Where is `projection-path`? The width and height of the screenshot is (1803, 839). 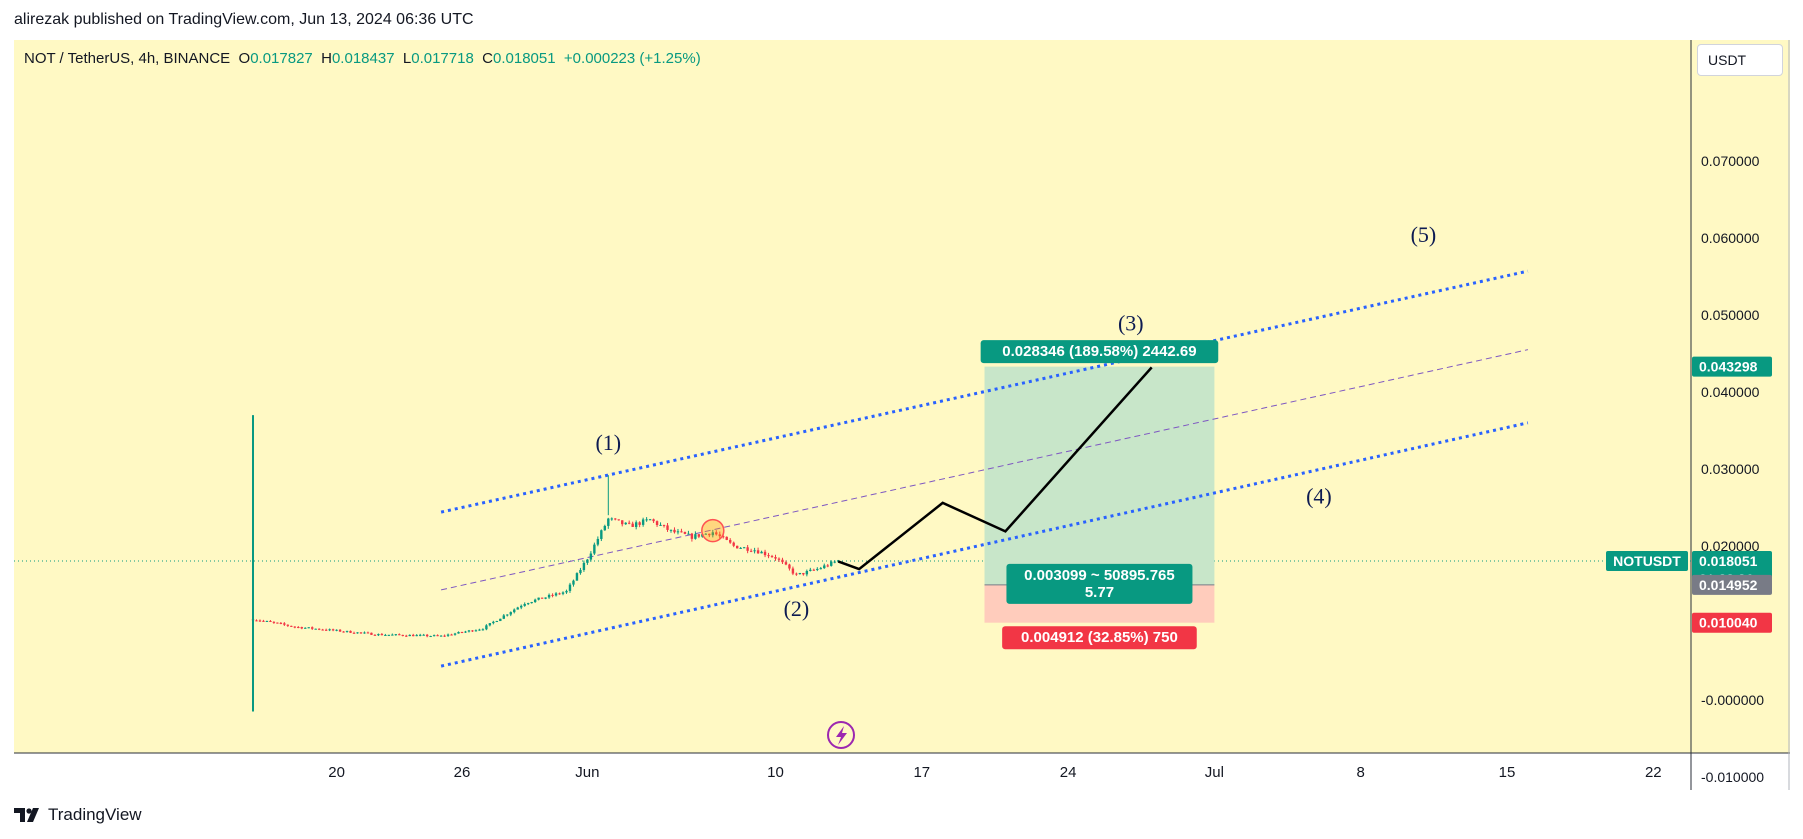 projection-path is located at coordinates (995, 468).